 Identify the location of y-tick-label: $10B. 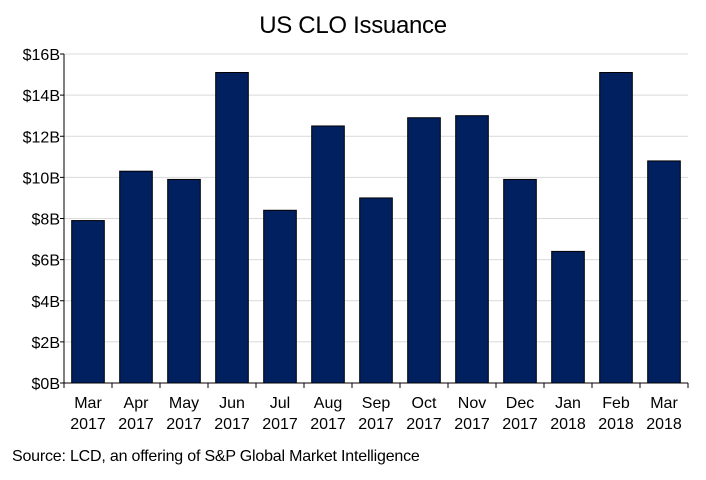
(41, 178).